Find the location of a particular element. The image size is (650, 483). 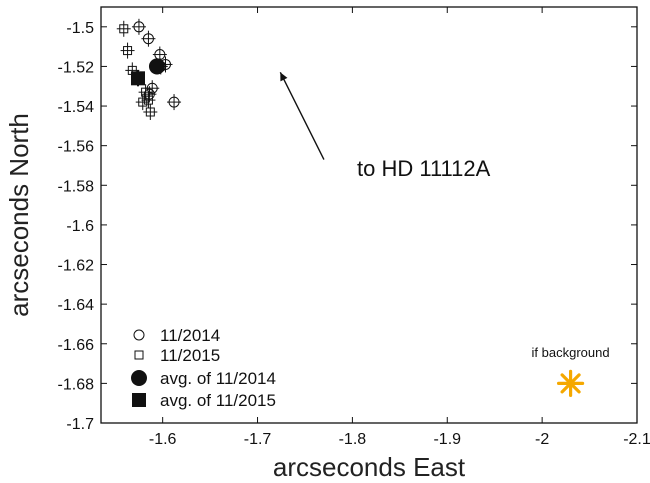

annotation-if-background: if background is located at coordinates (571, 352).